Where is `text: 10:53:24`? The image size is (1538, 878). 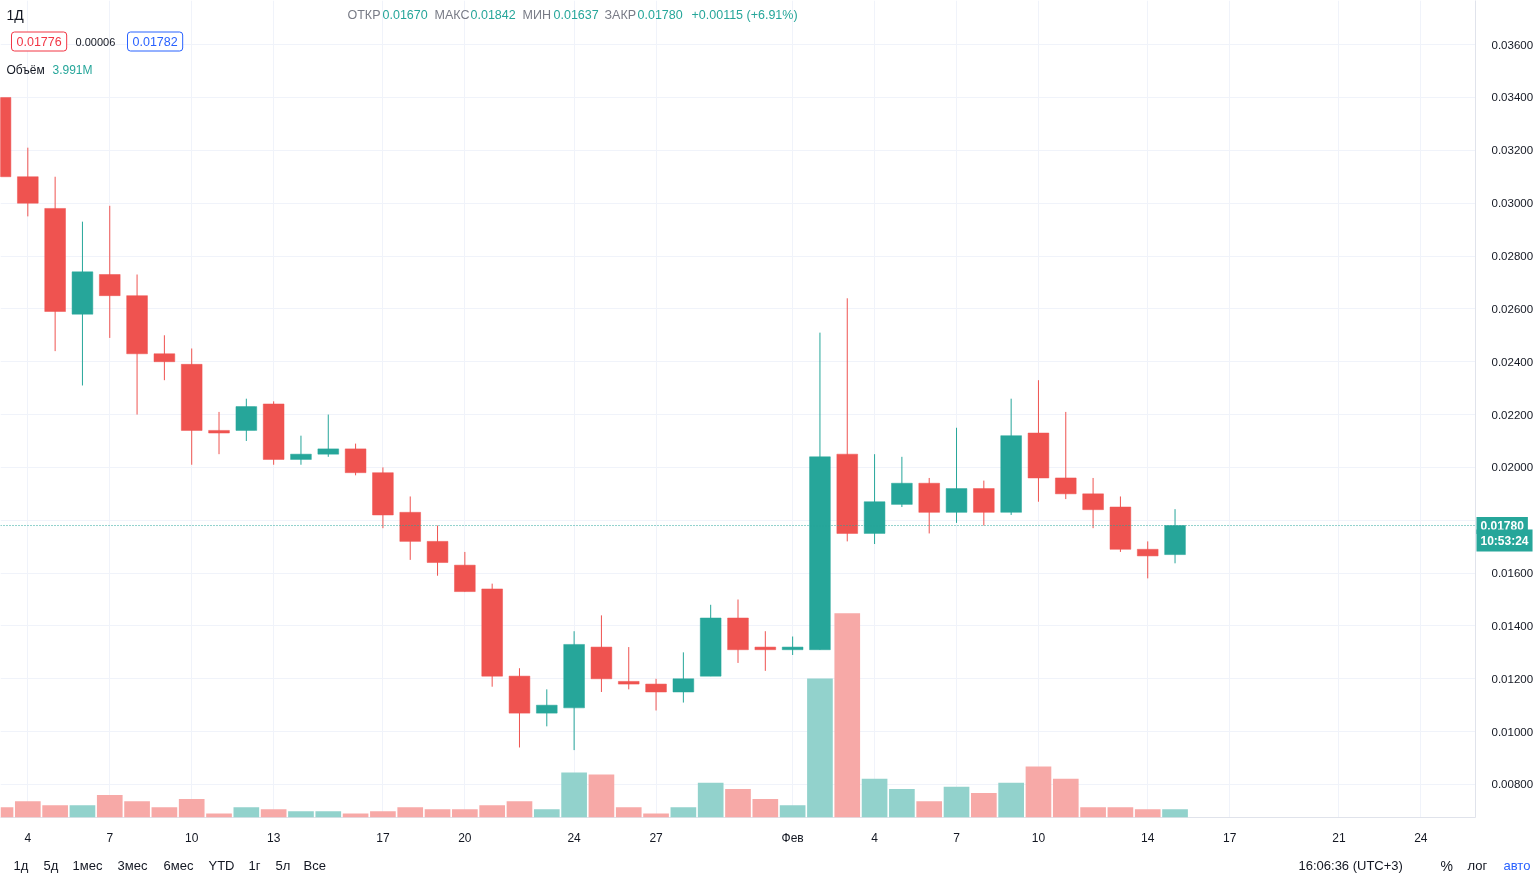 text: 10:53:24 is located at coordinates (1504, 540).